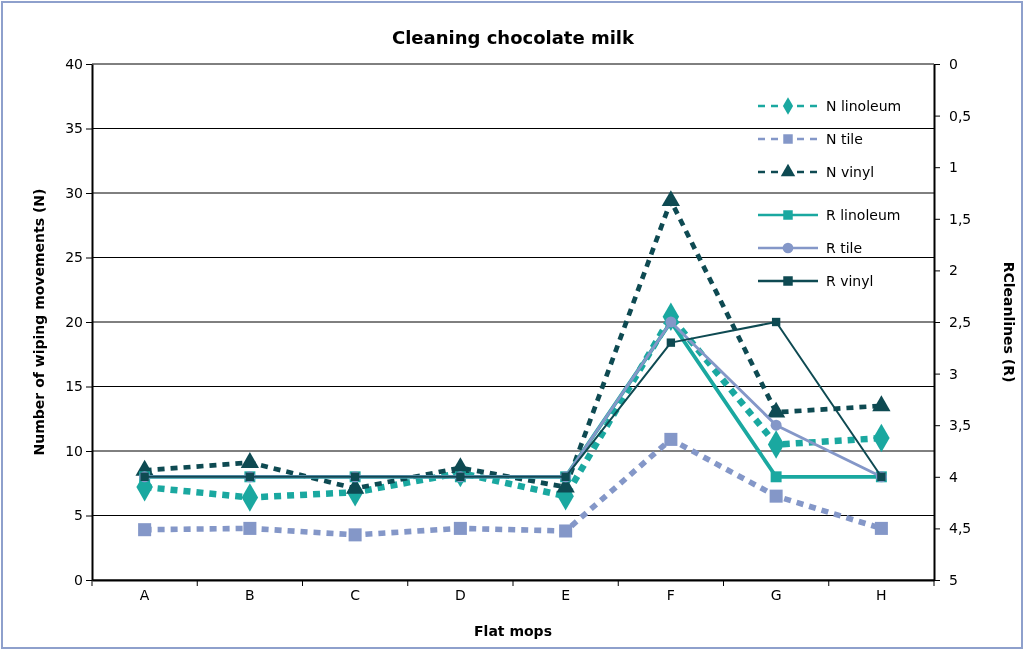  Describe the element at coordinates (960, 528) in the screenshot. I see `y2-tick-label: 4,5` at that location.